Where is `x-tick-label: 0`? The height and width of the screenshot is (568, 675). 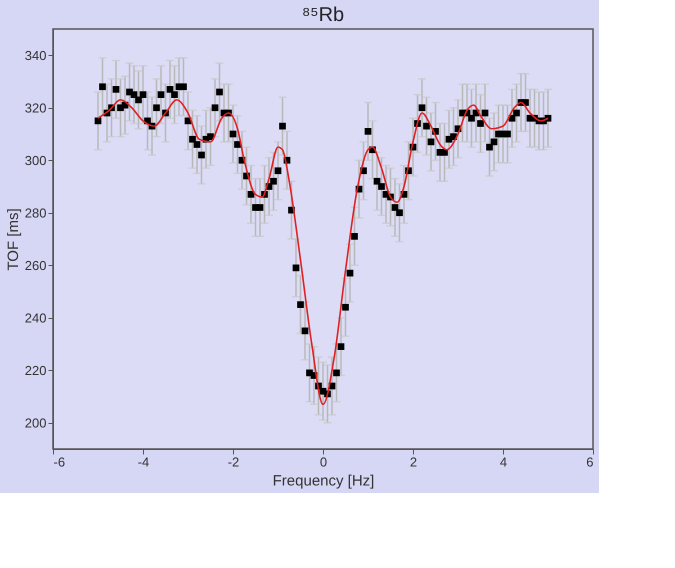
x-tick-label: 0 is located at coordinates (324, 462).